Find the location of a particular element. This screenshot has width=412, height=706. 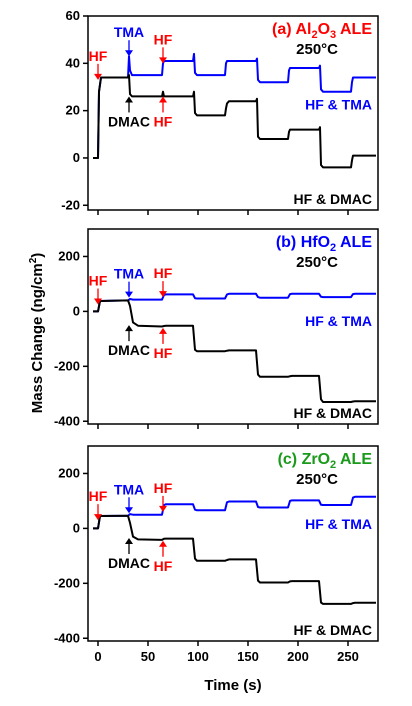

panel-c-series-dmac-line is located at coordinates (234, 559).